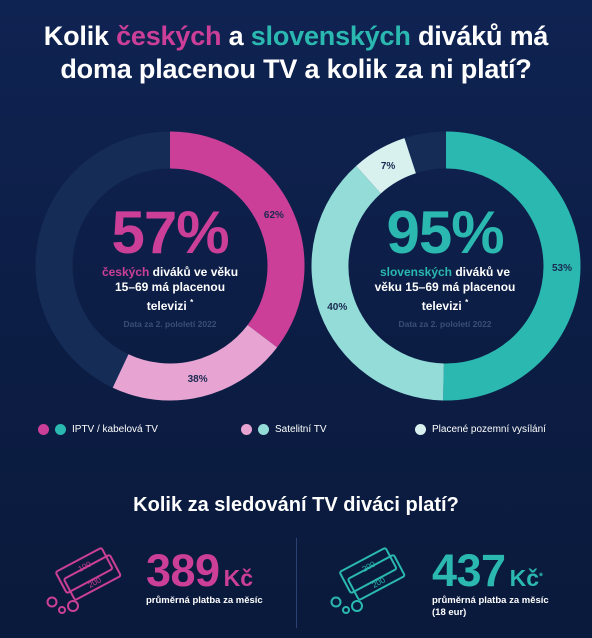 This screenshot has height=638, width=592. Describe the element at coordinates (263, 429) in the screenshot. I see `legend-dot-sk-sat` at that location.